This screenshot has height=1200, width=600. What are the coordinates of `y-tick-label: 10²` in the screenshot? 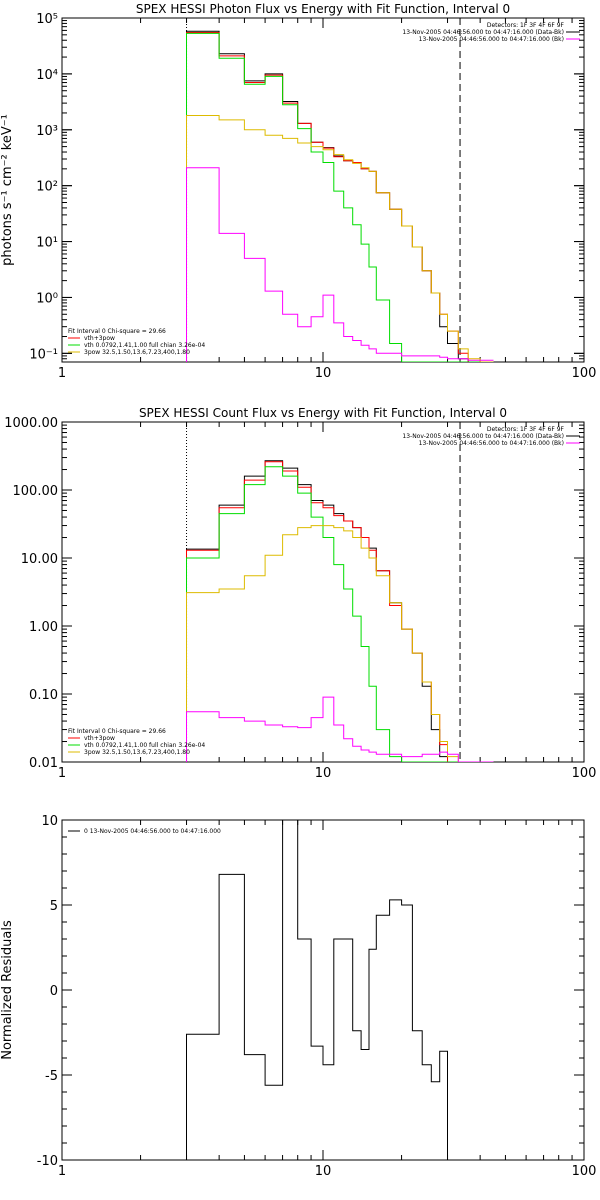 It's located at (47, 187).